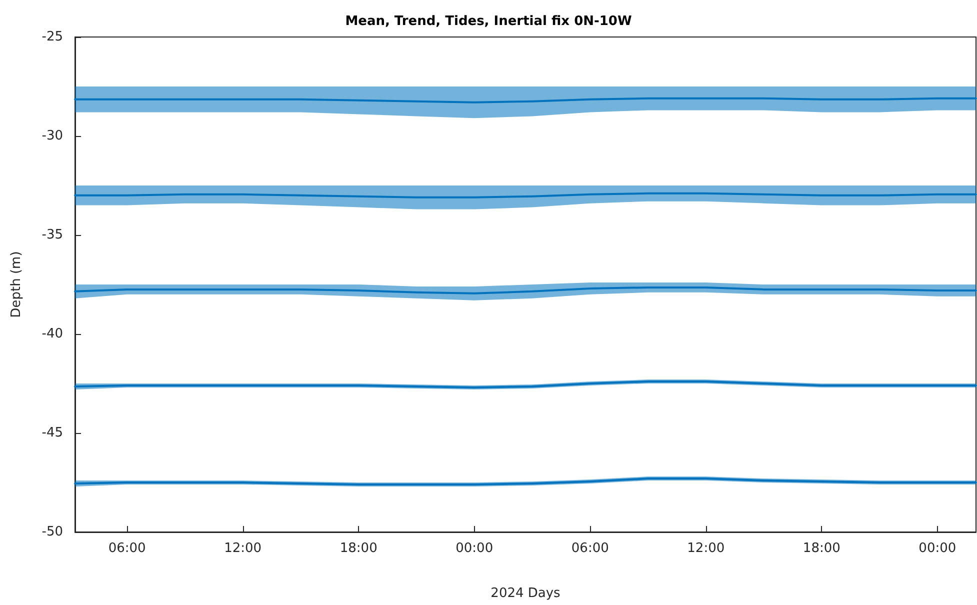 The height and width of the screenshot is (605, 977). I want to click on y-tick-label: -25, so click(52, 37).